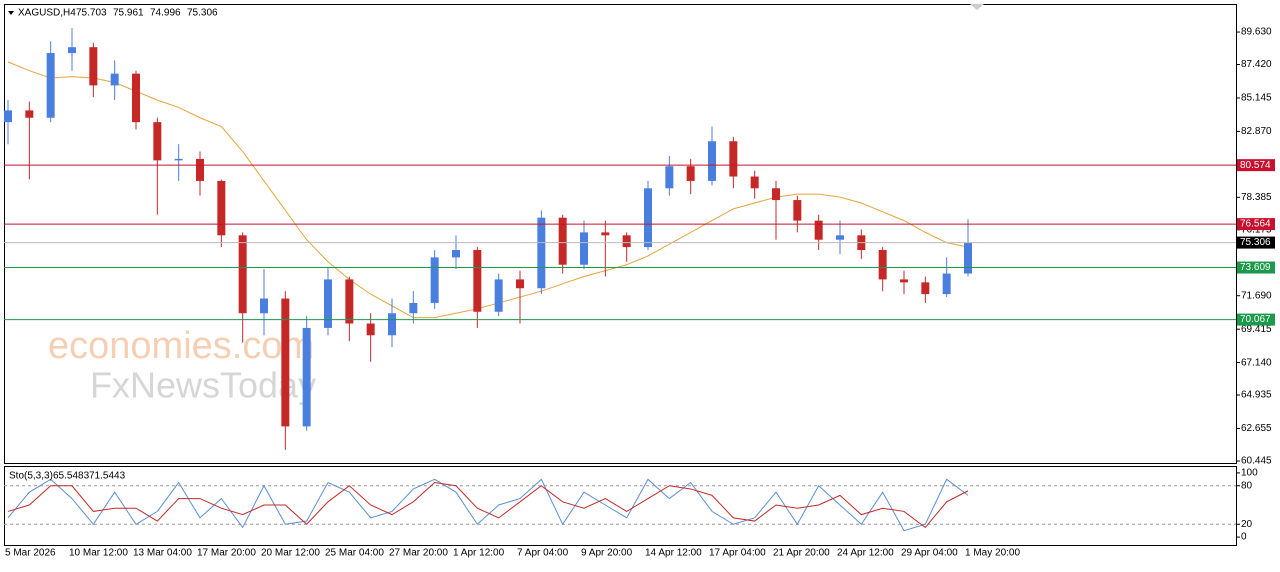  What do you see at coordinates (226, 553) in the screenshot?
I see `x-tick-label: 17 Mar 20:00` at bounding box center [226, 553].